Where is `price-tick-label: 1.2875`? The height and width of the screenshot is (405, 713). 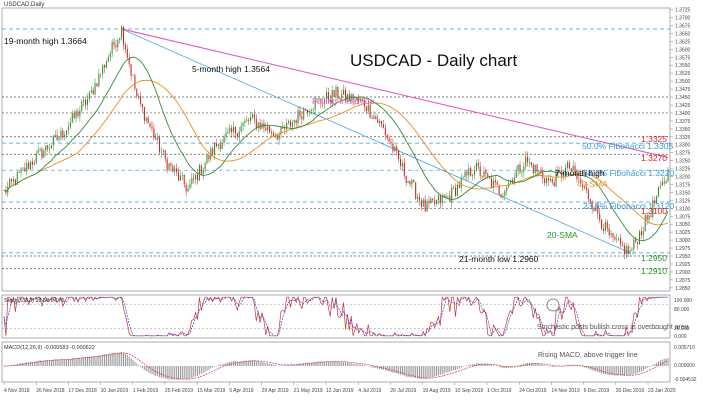 price-tick-label: 1.2875 is located at coordinates (683, 281).